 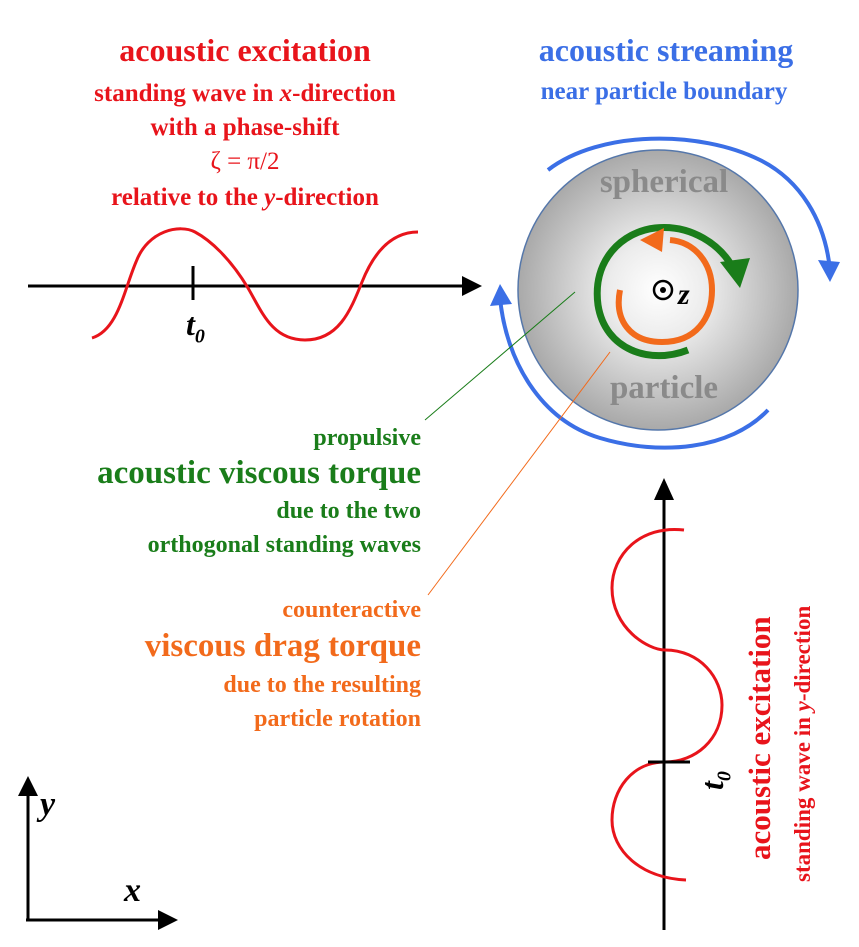 What do you see at coordinates (245, 197) in the screenshot?
I see `x-excitation-line4: relative to the y-direction` at bounding box center [245, 197].